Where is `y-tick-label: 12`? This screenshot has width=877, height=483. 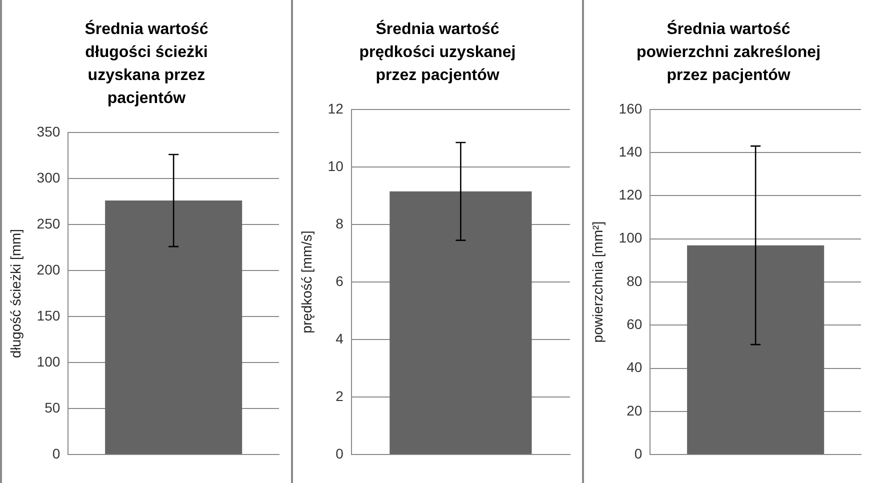
y-tick-label: 12 is located at coordinates (336, 108).